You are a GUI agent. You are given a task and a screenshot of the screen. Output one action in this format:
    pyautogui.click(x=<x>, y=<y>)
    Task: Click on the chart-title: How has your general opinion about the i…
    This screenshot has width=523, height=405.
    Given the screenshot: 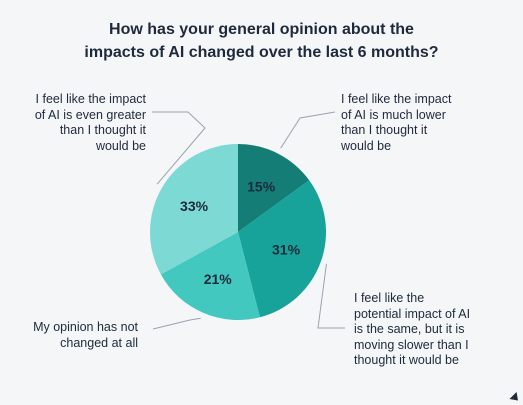 What is the action you would take?
    pyautogui.click(x=261, y=41)
    